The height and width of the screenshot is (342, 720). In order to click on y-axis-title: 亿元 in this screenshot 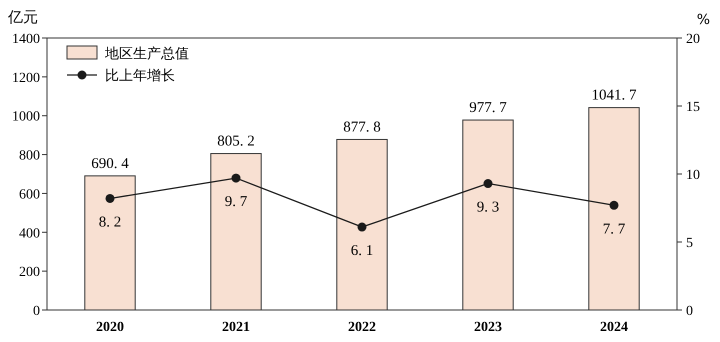, I will do `click(22, 17)`.